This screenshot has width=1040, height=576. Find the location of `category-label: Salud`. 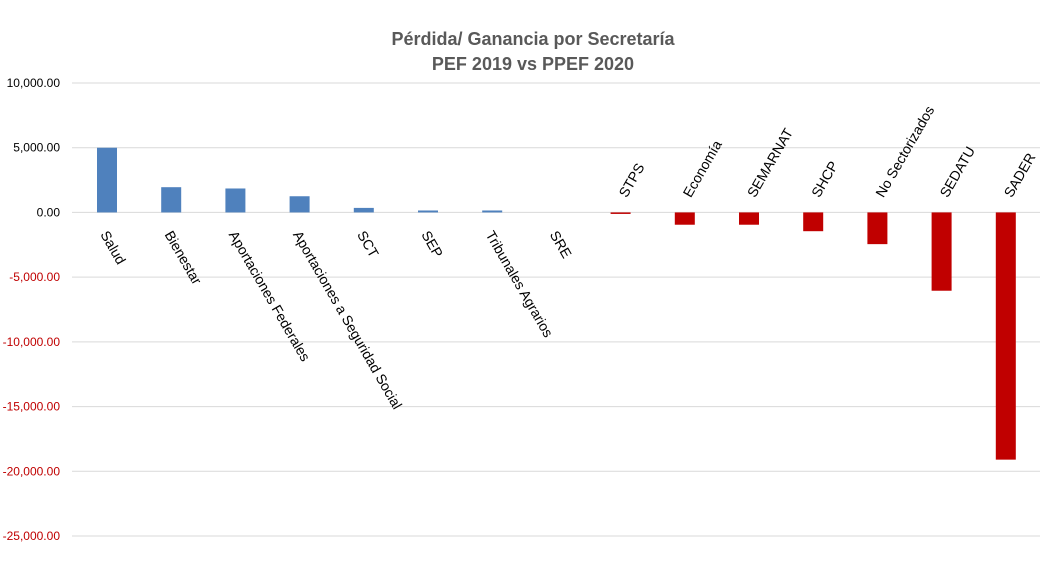

category-label: Salud is located at coordinates (113, 247).